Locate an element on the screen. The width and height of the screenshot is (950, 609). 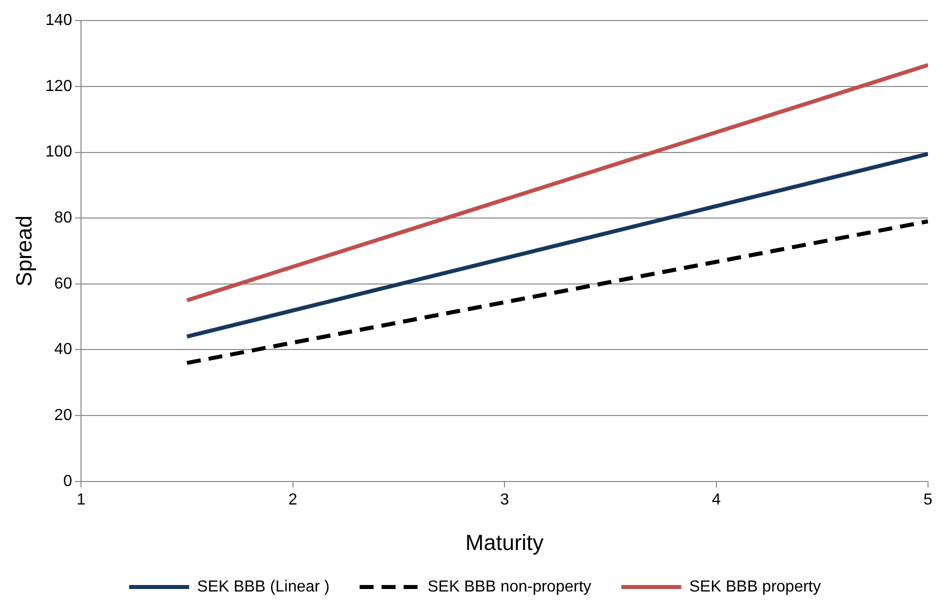
y-tick-label: 20 is located at coordinates (63, 415).